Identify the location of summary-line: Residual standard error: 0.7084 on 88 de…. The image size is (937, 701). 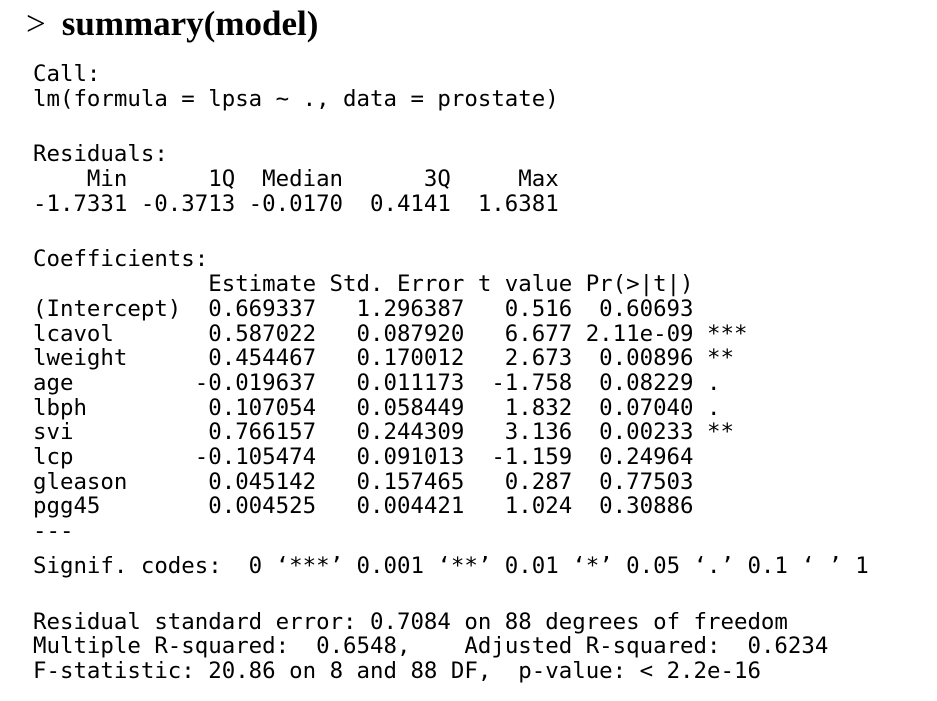
(410, 621).